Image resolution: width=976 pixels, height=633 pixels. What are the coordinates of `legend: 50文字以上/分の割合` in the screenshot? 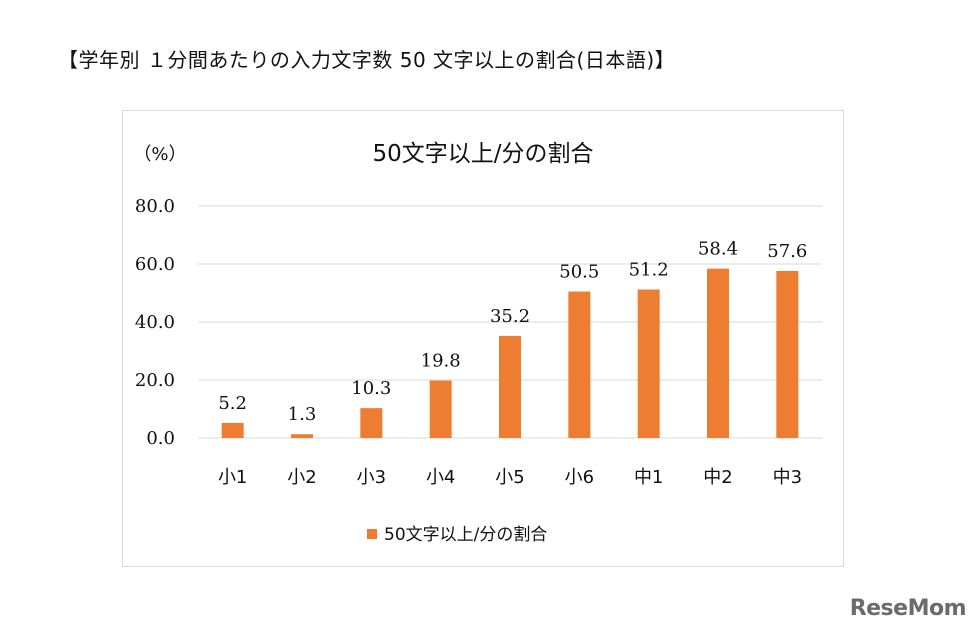 It's located at (457, 535).